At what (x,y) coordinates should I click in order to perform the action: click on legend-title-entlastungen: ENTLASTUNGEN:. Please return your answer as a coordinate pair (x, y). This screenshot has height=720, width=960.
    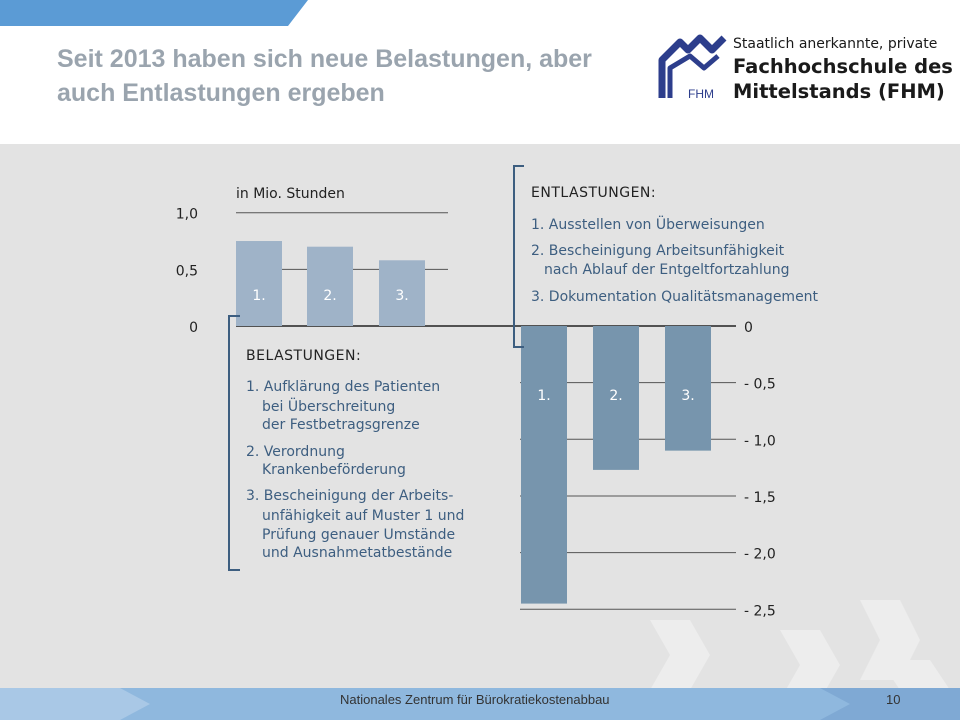
    Looking at the image, I should click on (593, 193).